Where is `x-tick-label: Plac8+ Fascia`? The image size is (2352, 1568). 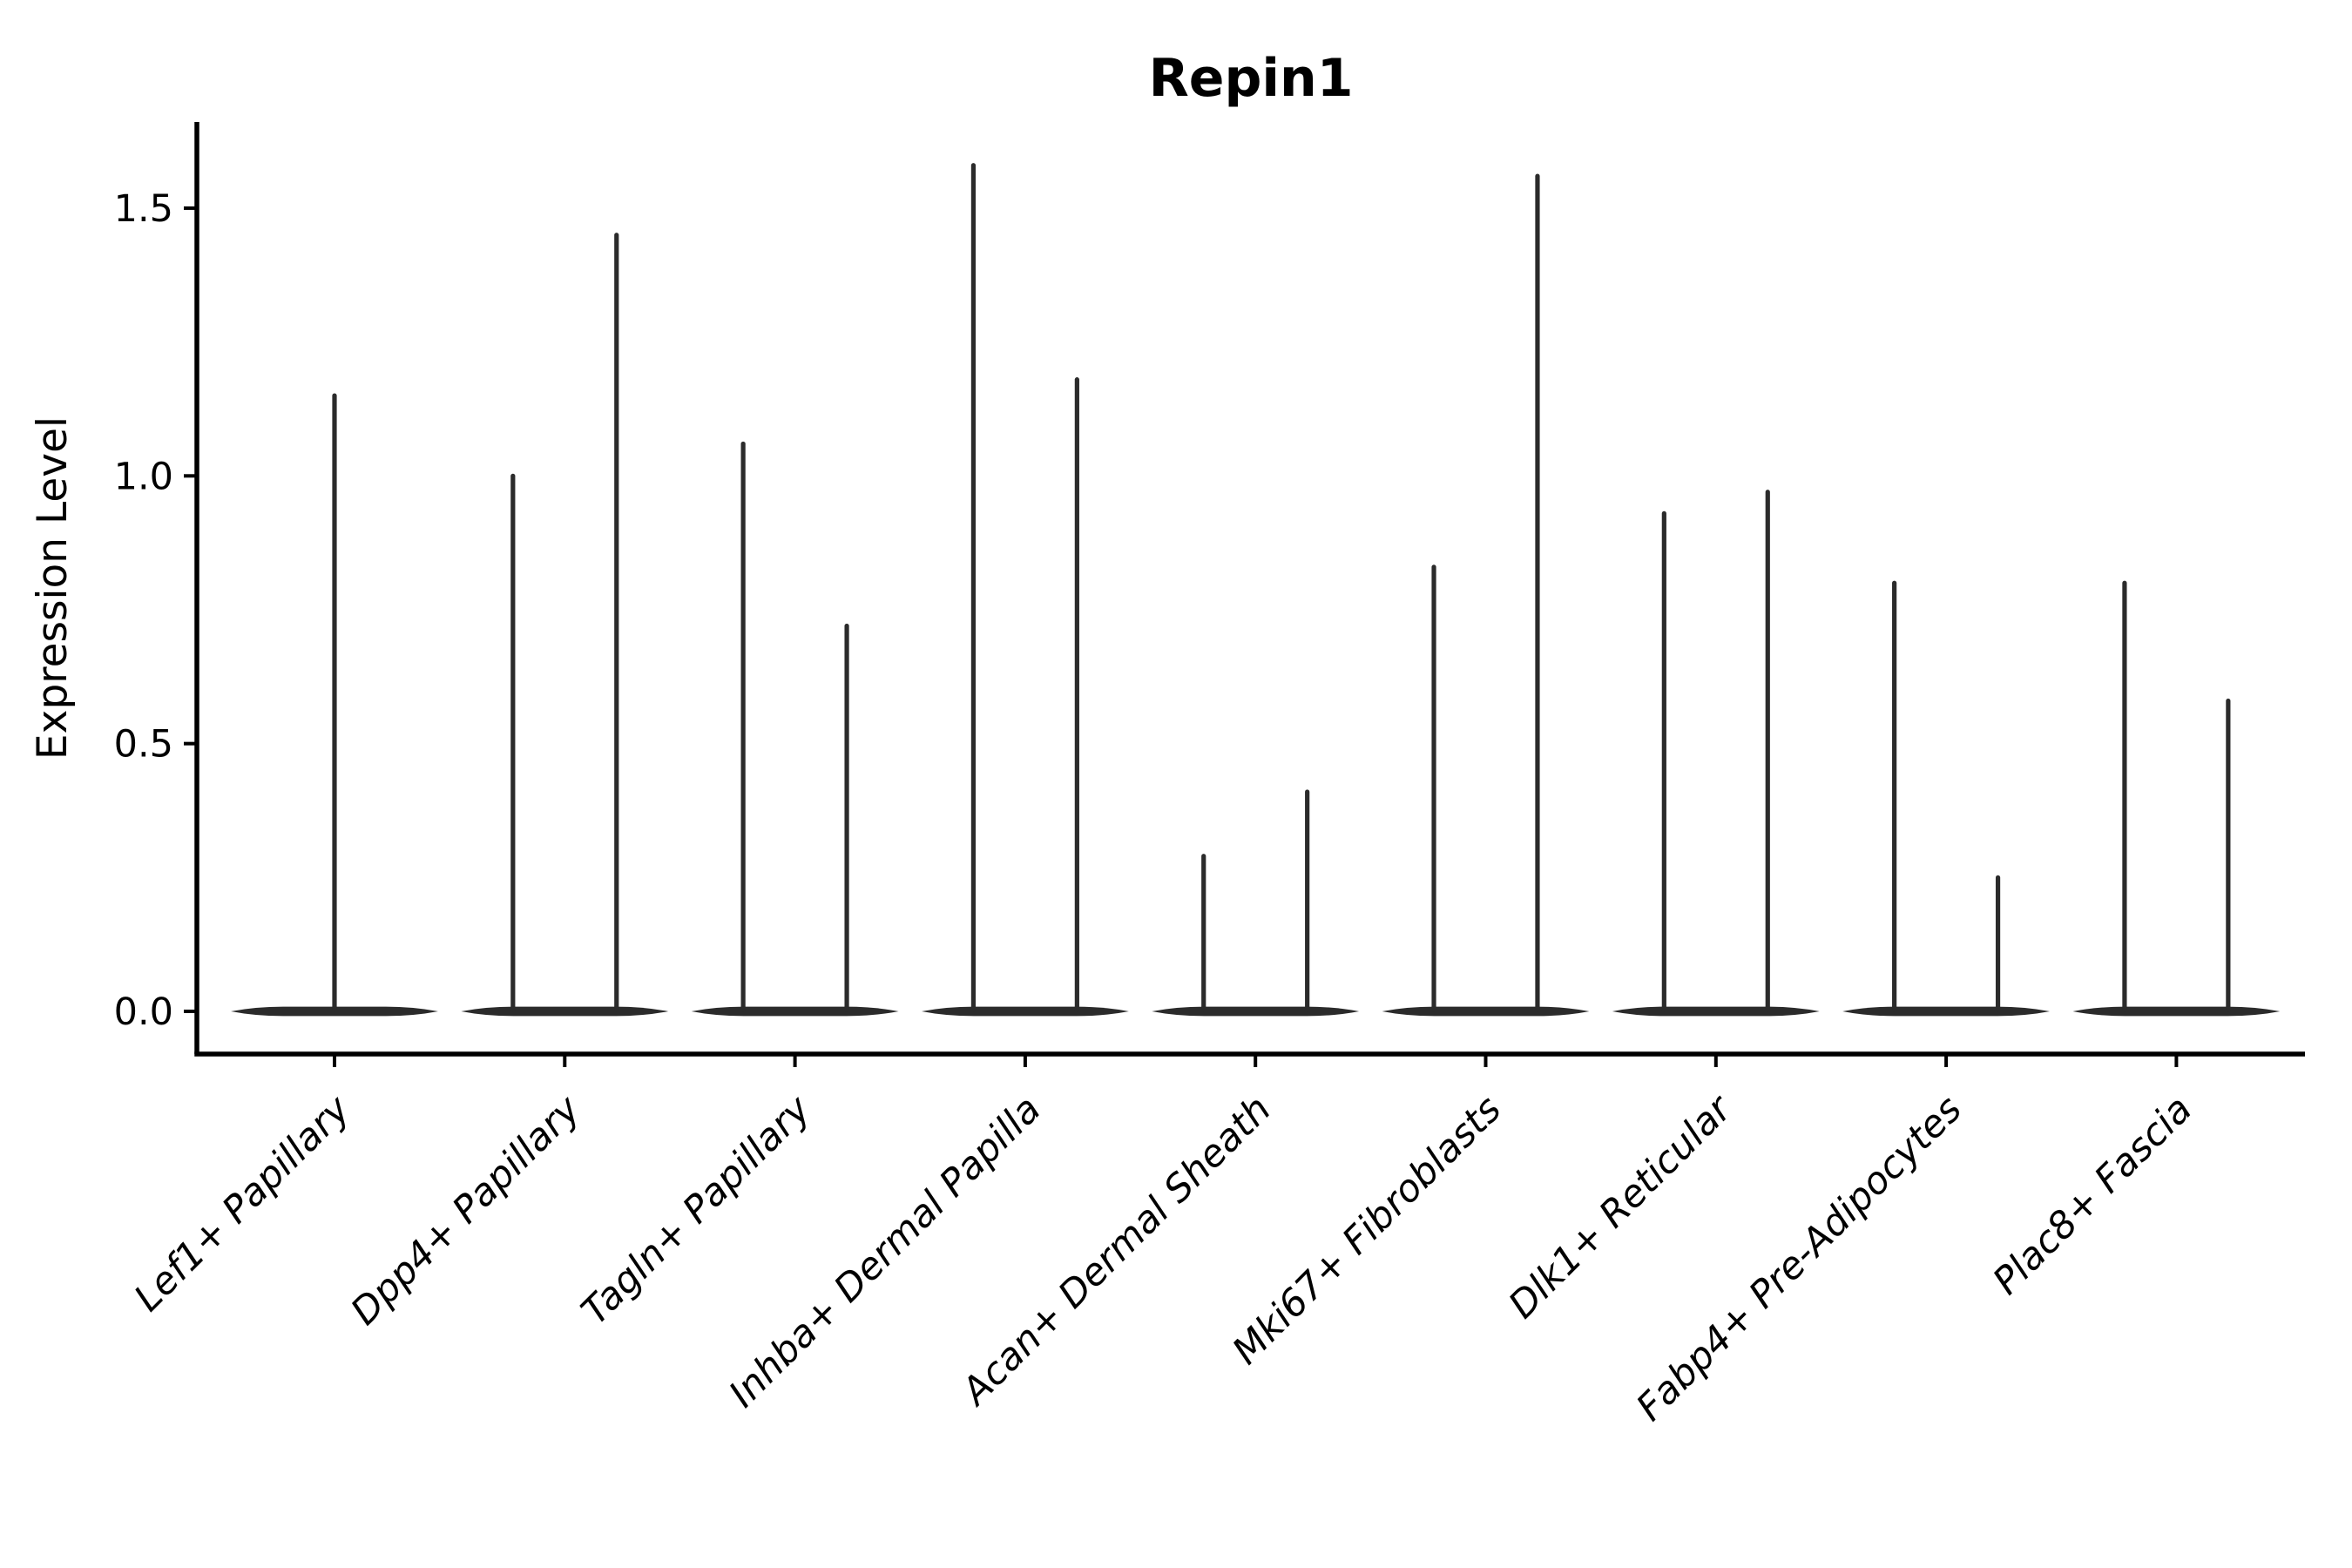 x-tick-label: Plac8+ Fascia is located at coordinates (2092, 1195).